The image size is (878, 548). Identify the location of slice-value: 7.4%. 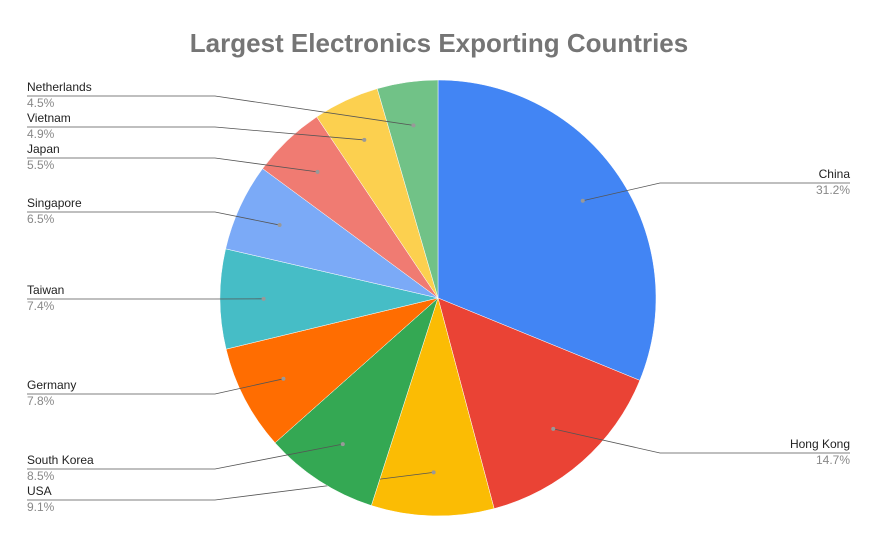
(41, 306).